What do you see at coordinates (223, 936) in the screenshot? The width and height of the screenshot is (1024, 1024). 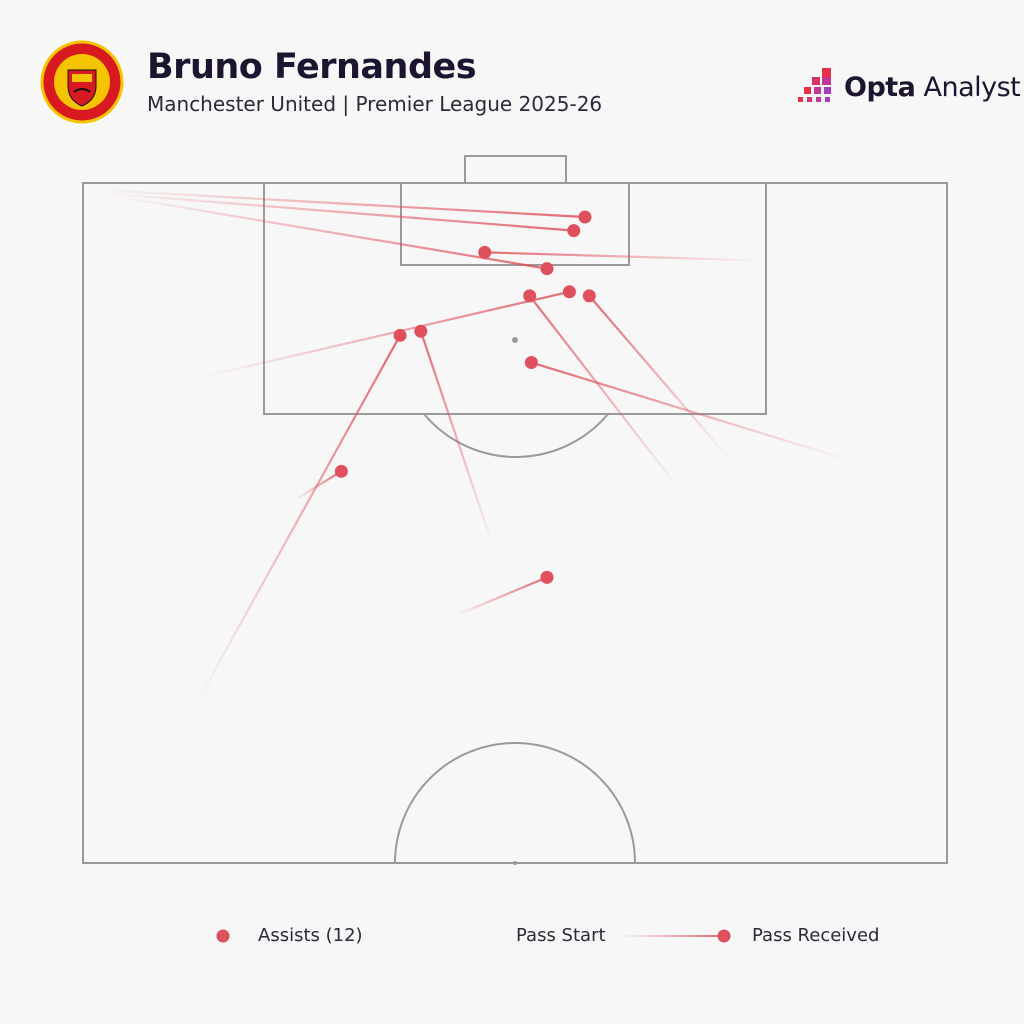 I see `legend-assist-dot` at bounding box center [223, 936].